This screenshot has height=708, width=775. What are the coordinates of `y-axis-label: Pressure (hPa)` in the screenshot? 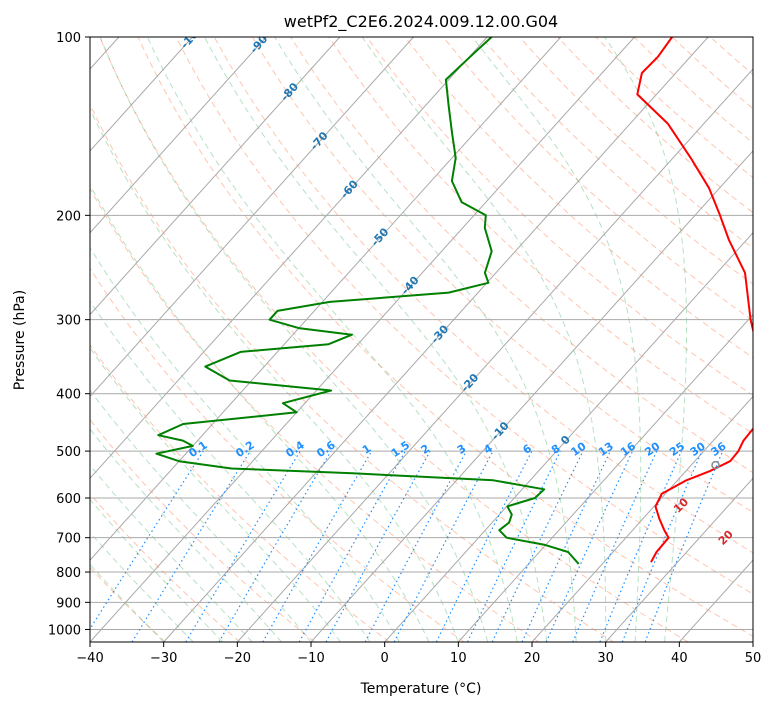 It's located at (20, 340).